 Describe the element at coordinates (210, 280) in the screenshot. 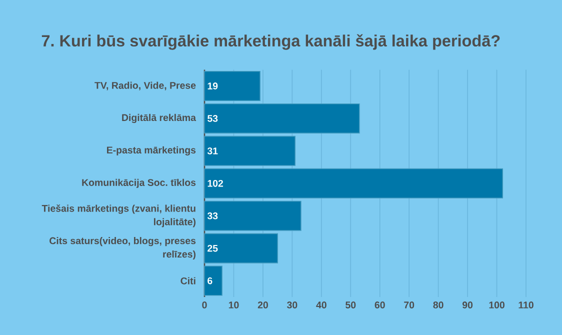

I see `data-label: 6` at that location.